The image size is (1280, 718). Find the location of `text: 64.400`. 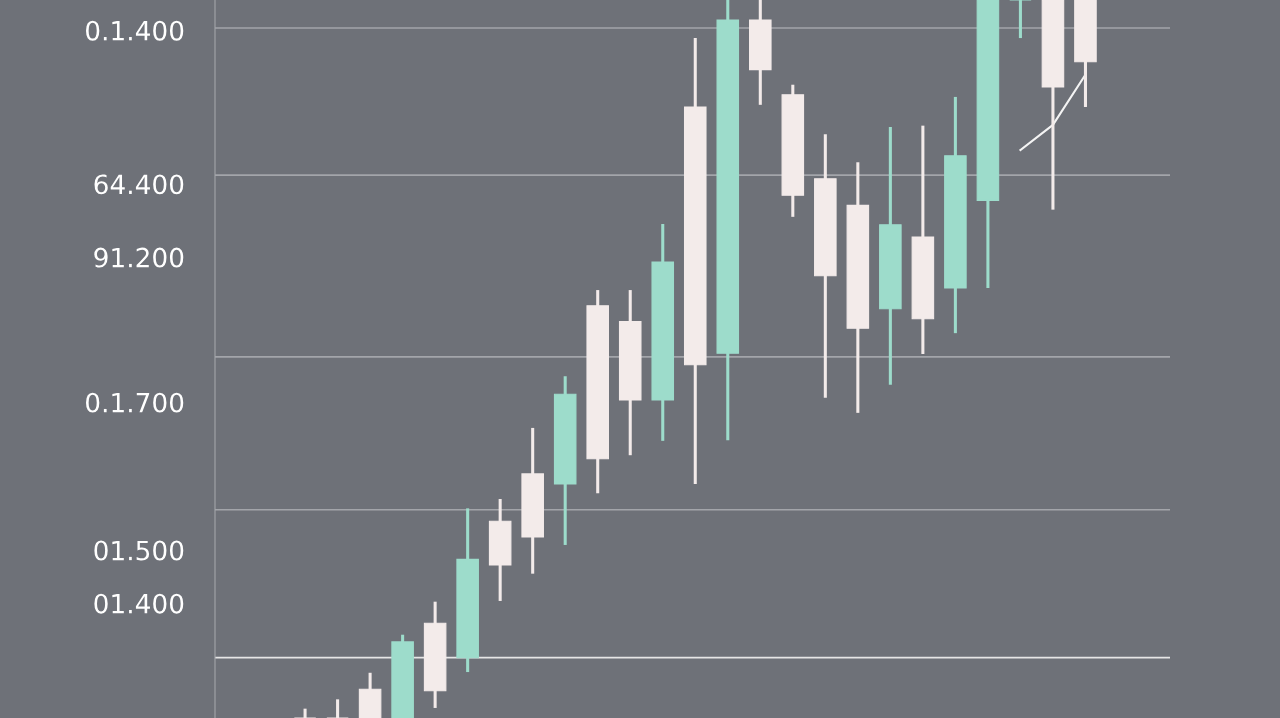

text: 64.400 is located at coordinates (139, 184).